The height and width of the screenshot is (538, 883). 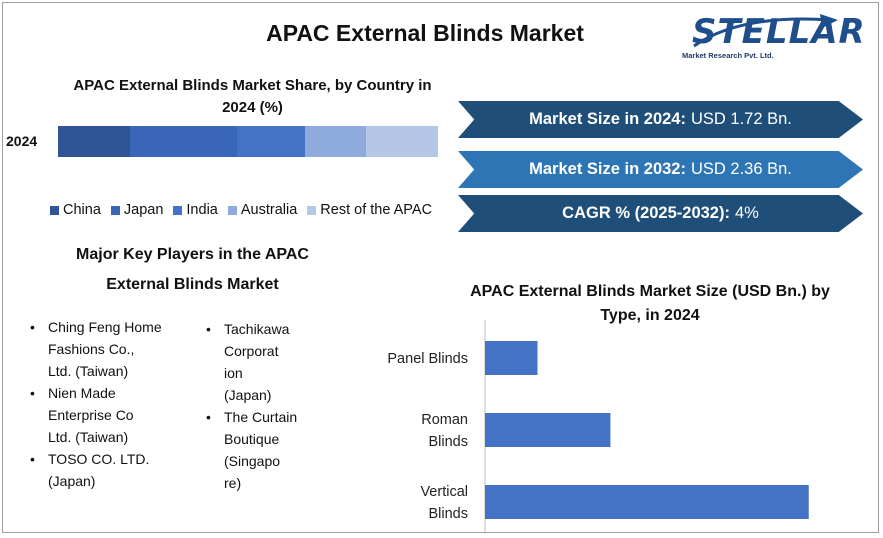 I want to click on player-name: The Curtain Boutique (Singapo re), so click(x=261, y=450).